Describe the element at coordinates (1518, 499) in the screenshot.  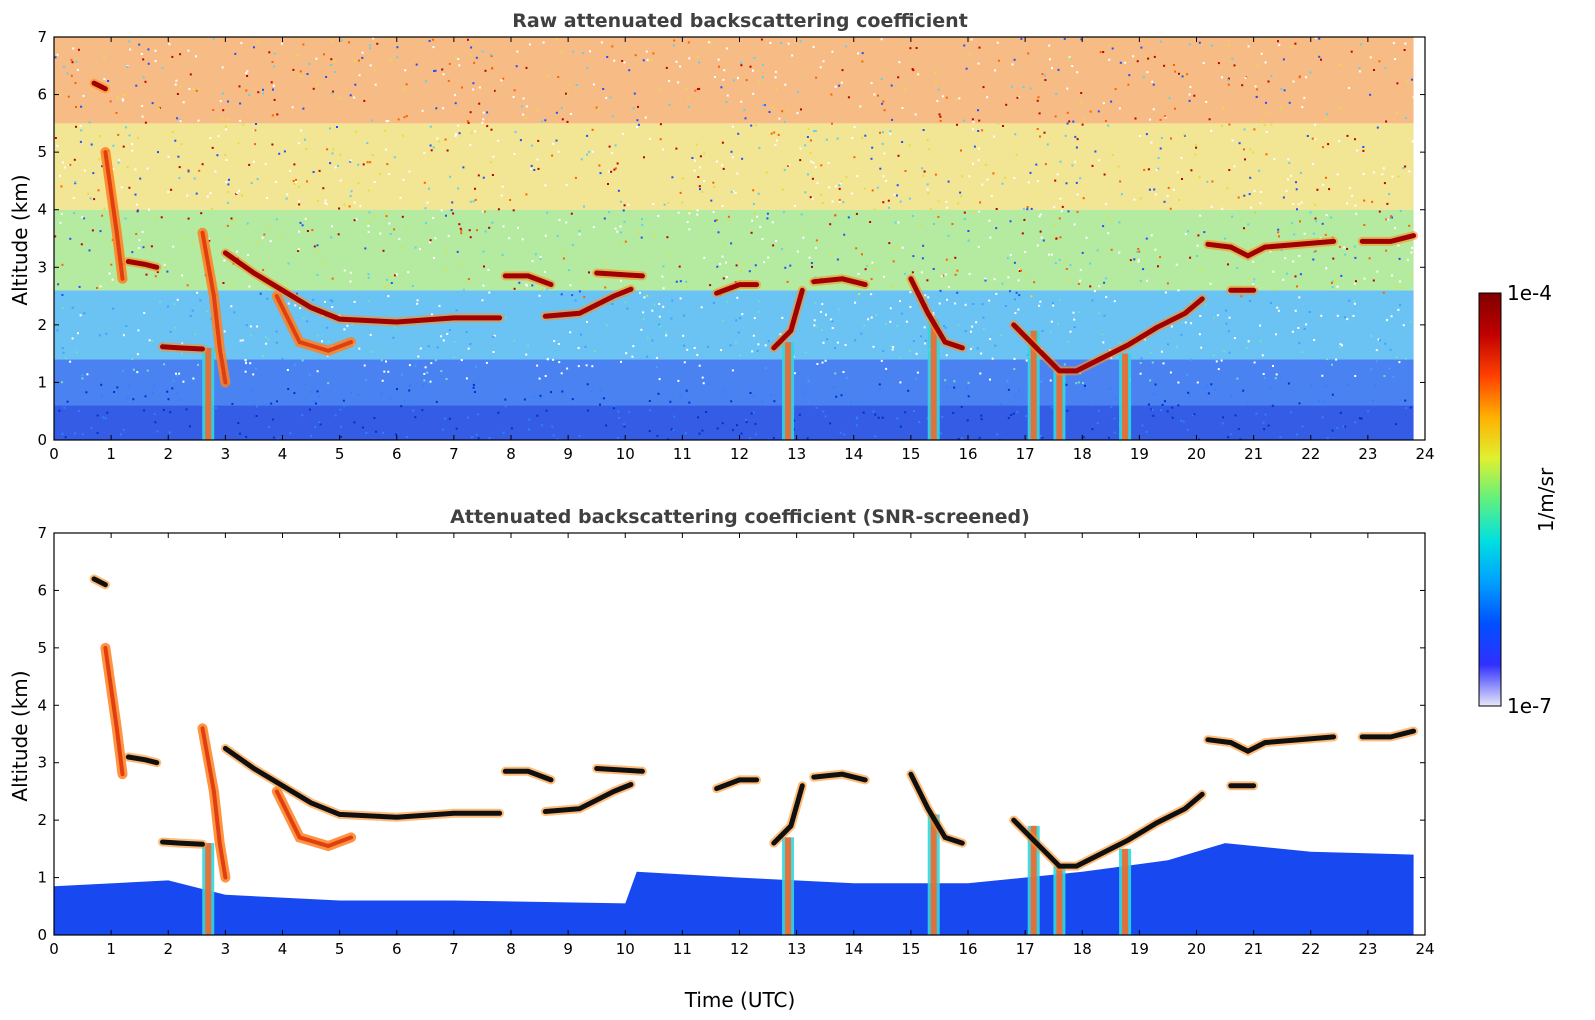
I see `colorbar: 1e-4 1e-7 1/m/sr` at that location.